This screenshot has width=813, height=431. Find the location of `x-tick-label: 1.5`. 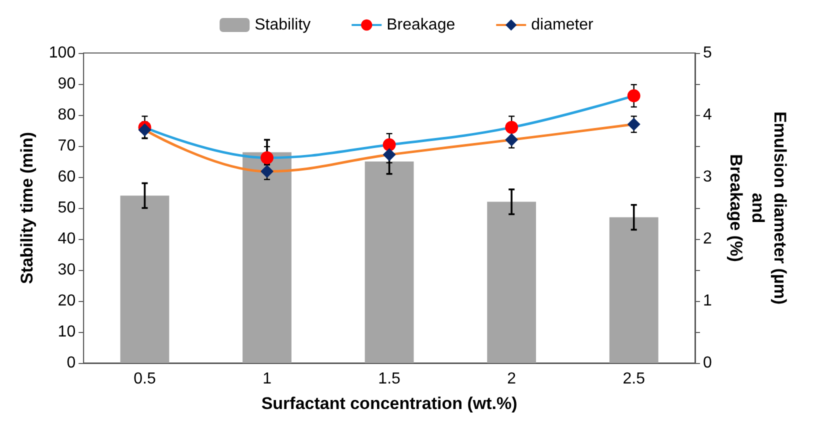

x-tick-label: 1.5 is located at coordinates (389, 379).